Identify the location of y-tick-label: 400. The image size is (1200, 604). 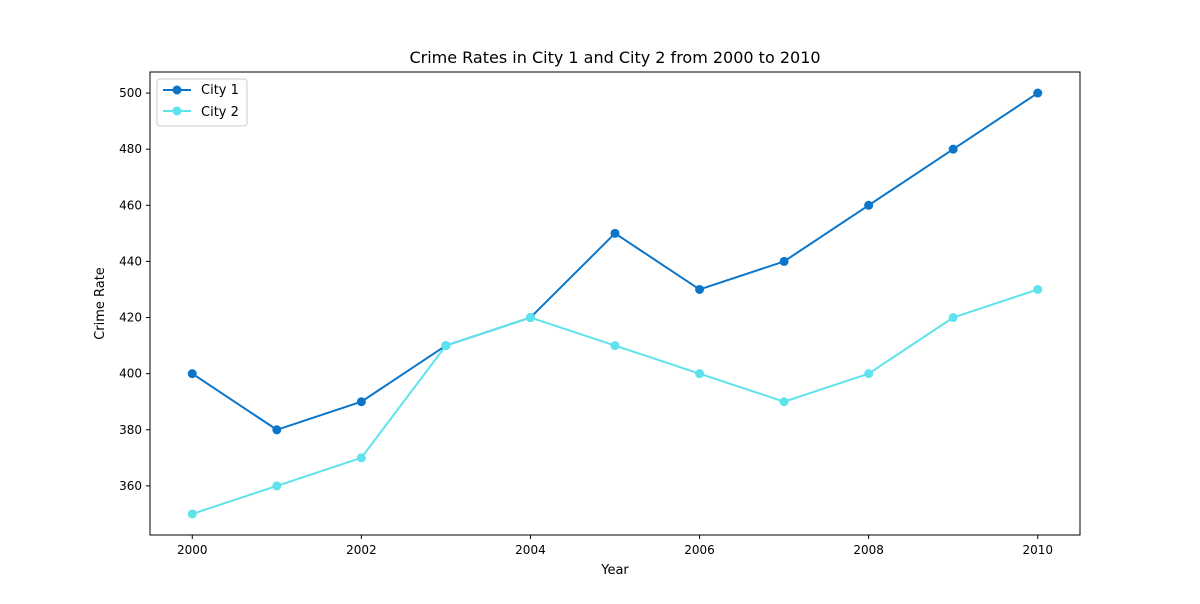
(130, 374).